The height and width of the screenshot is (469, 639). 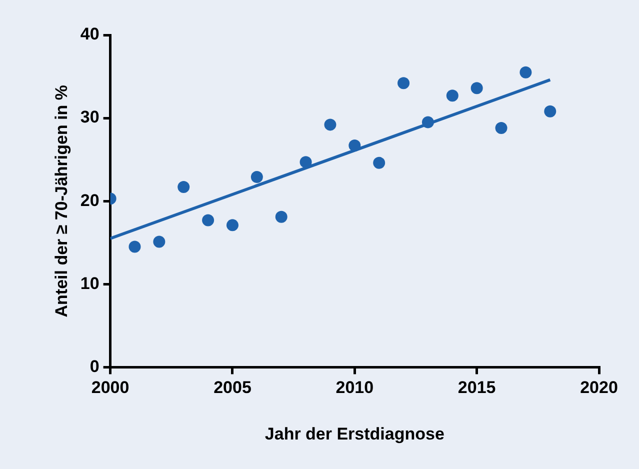 I want to click on y-tick-label: 0, so click(x=95, y=366).